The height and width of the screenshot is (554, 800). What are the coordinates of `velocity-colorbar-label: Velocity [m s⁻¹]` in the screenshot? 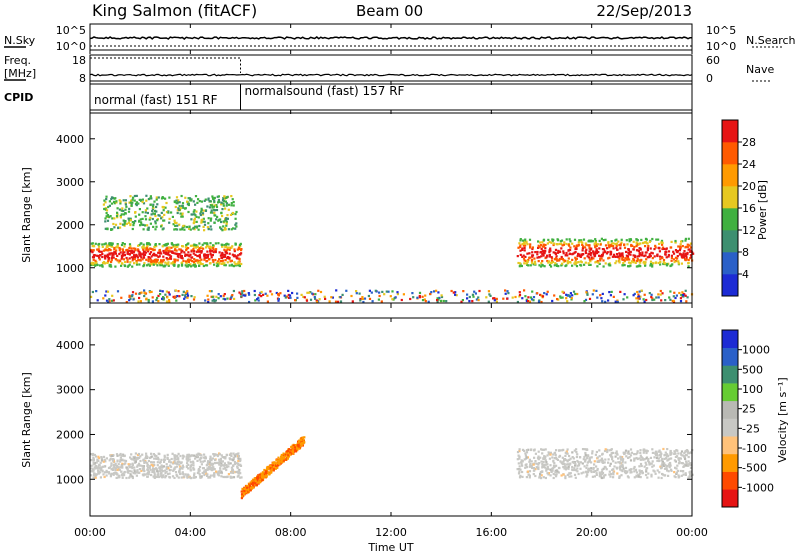 It's located at (782, 419).